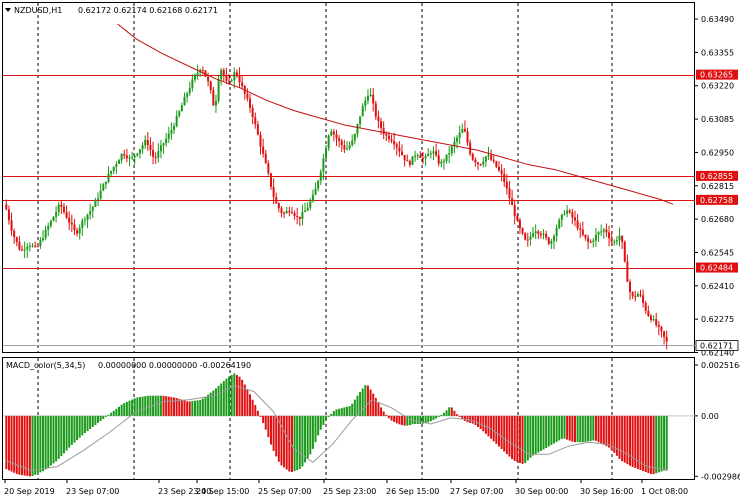  I want to click on collapse-triangle-icon, so click(8, 10).